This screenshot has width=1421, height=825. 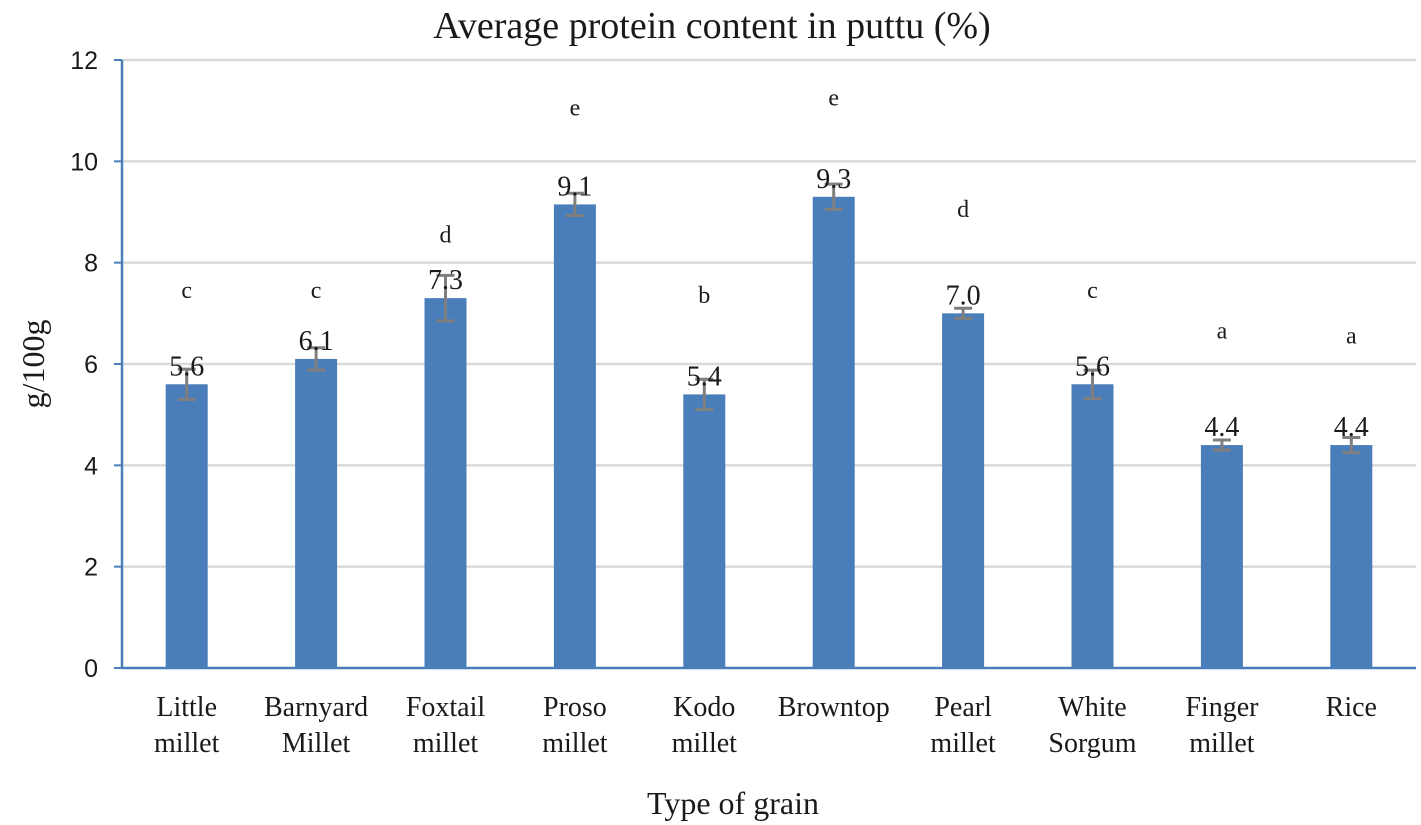 I want to click on y-tick-label: 10, so click(x=84, y=162).